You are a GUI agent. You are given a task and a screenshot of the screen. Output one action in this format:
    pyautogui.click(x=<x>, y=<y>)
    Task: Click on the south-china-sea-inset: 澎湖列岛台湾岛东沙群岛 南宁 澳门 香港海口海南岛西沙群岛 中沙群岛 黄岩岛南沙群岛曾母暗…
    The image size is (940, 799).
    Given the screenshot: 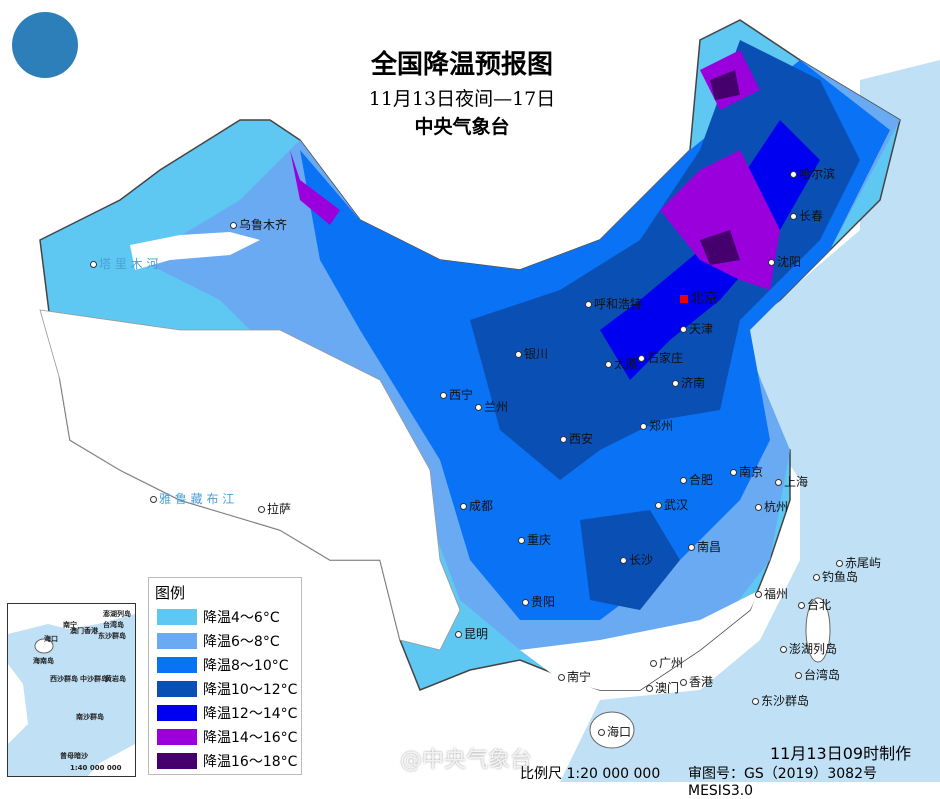 What is the action you would take?
    pyautogui.click(x=71, y=690)
    